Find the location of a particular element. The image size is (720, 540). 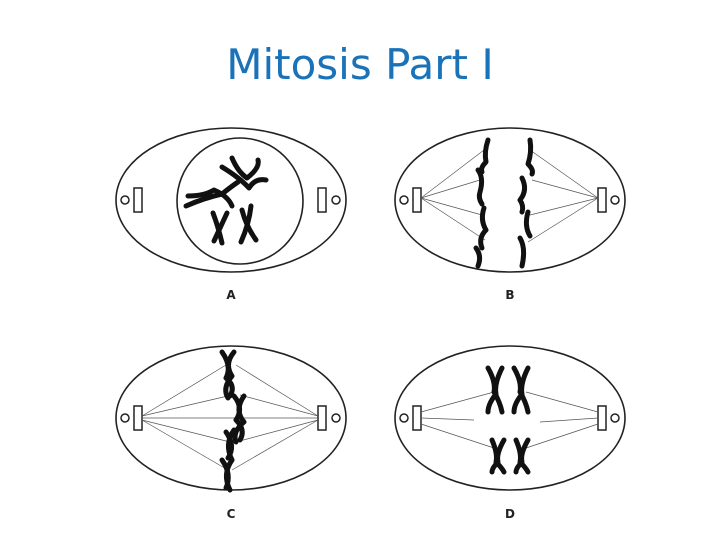

centrosome-left-c is located at coordinates (131, 418).